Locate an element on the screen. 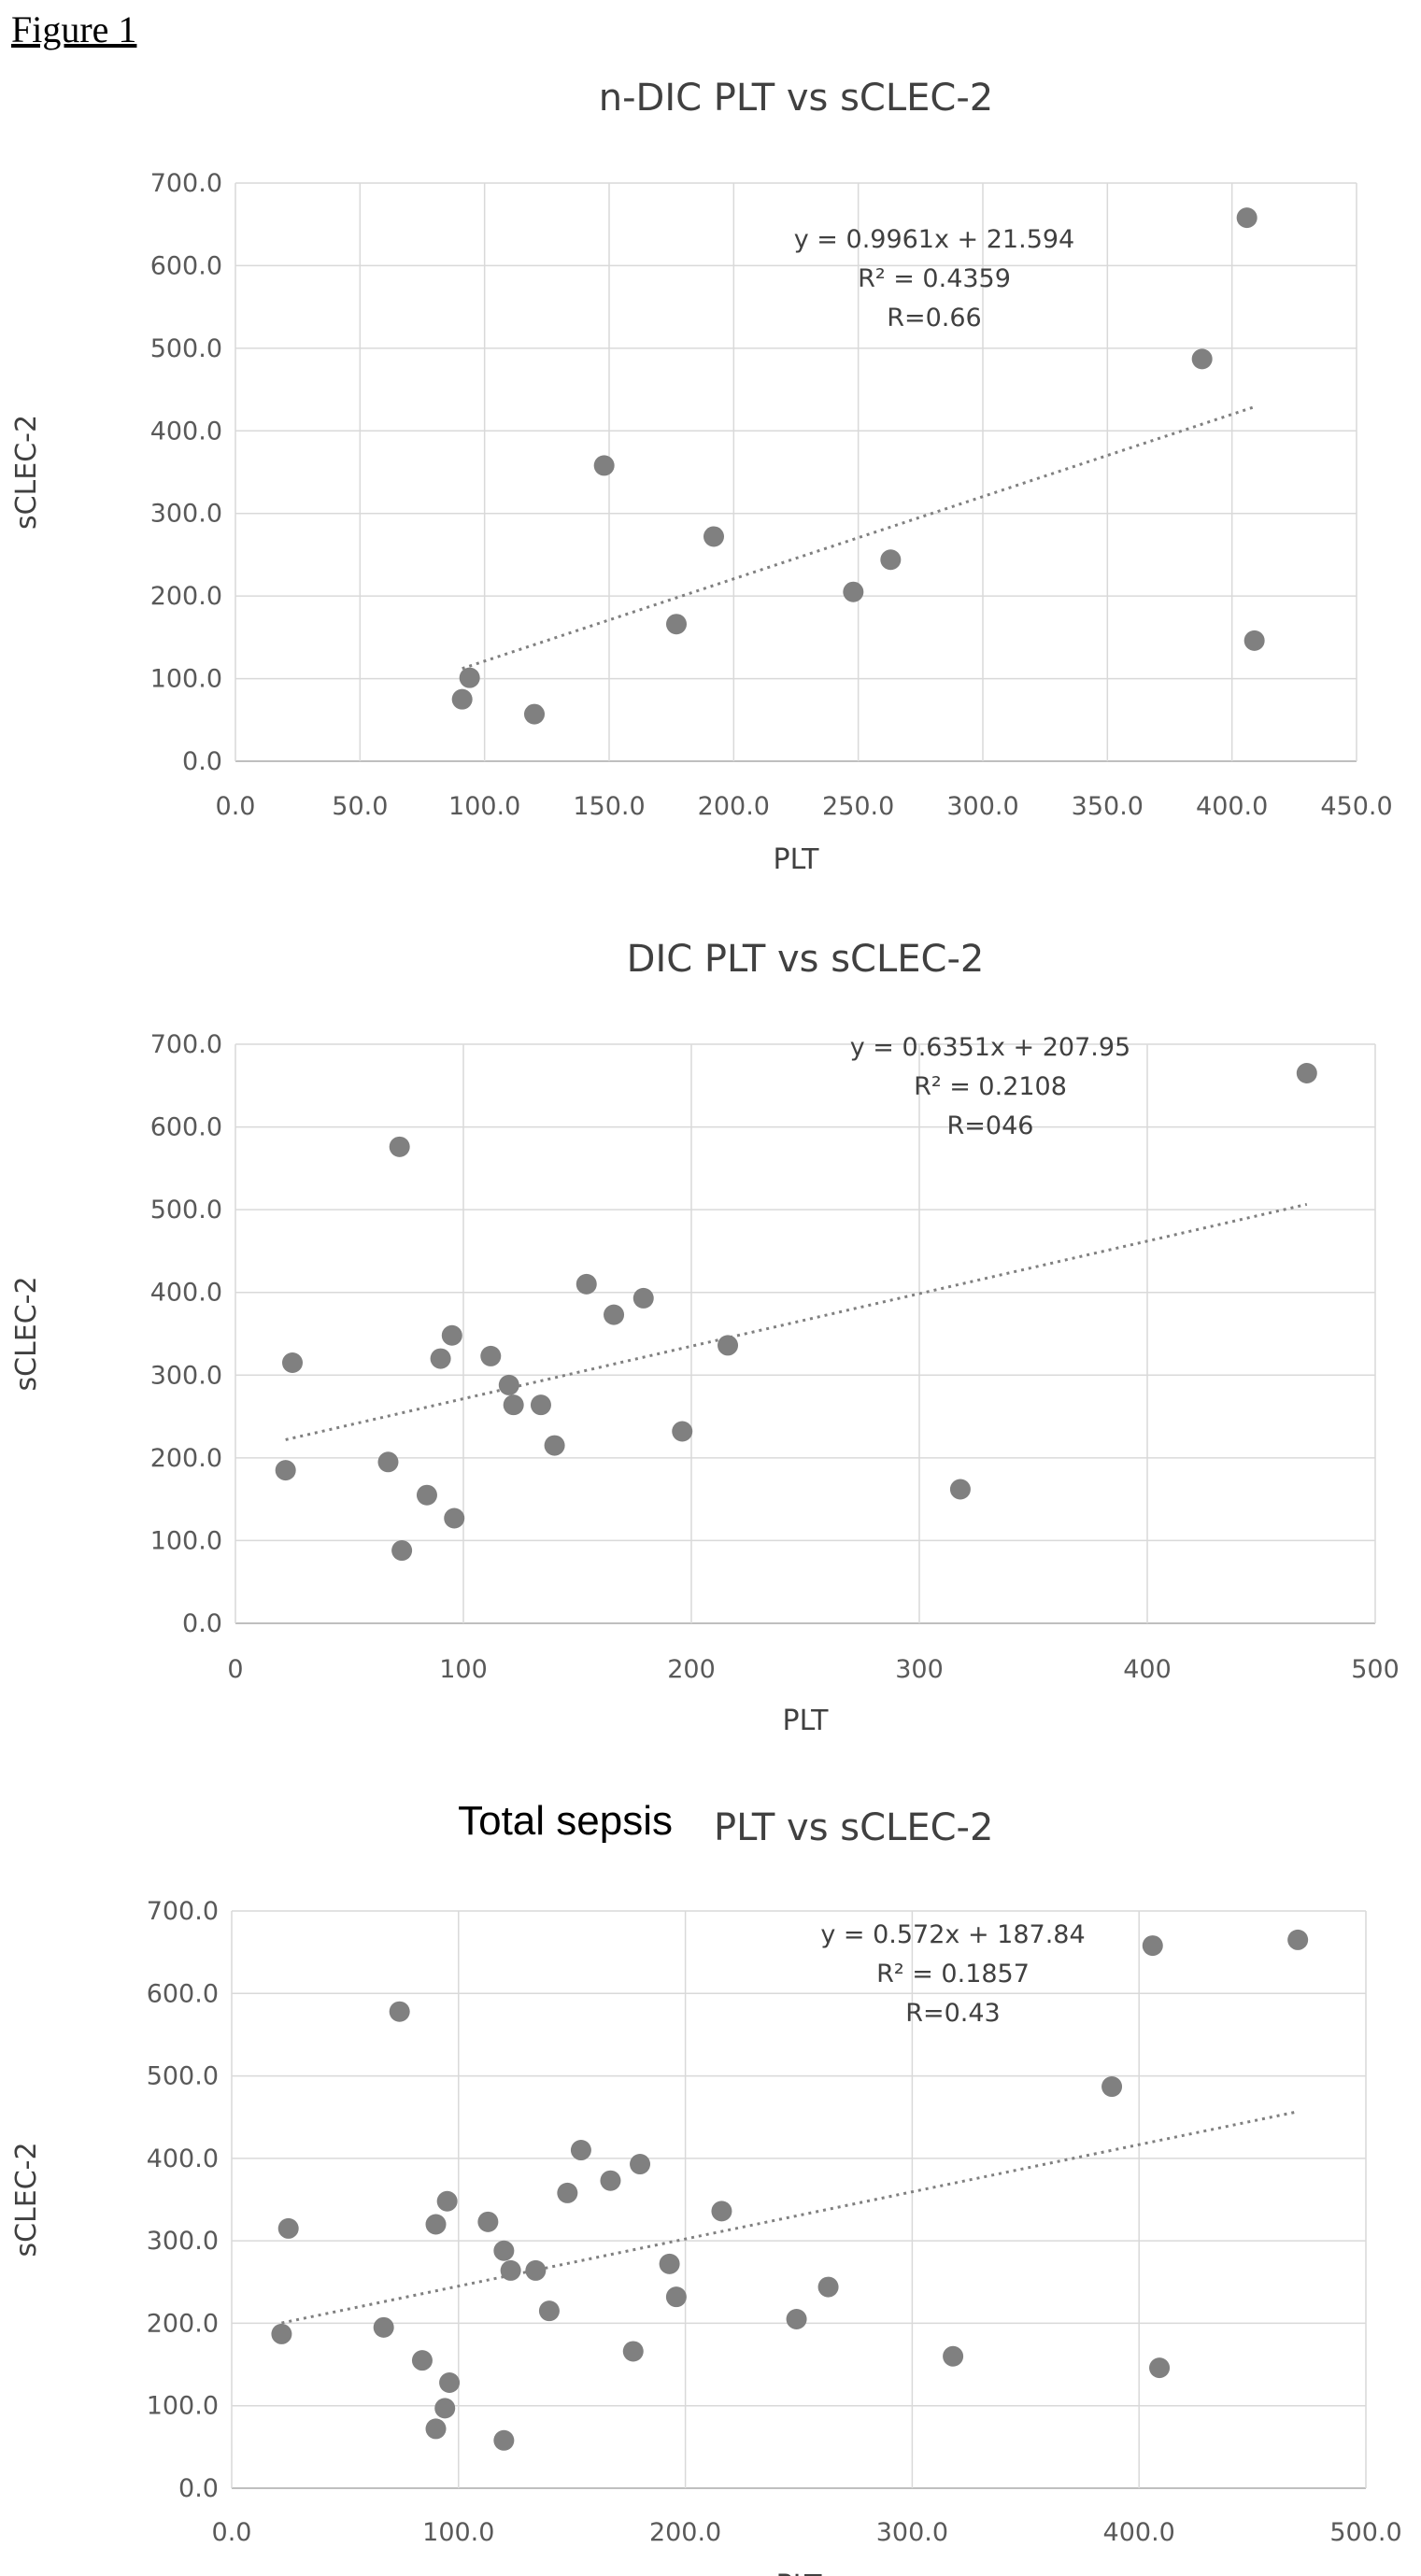 This screenshot has width=1421, height=2576. figure-label: Figure 1 is located at coordinates (74, 29).